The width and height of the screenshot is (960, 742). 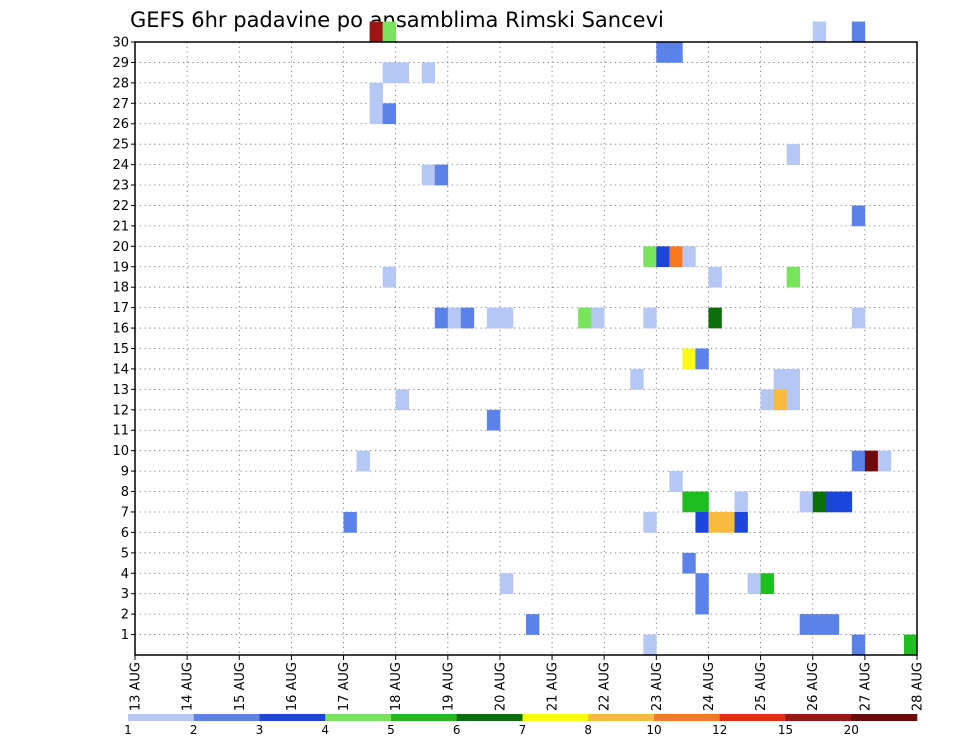 I want to click on y-tick-label: 14, so click(x=120, y=369).